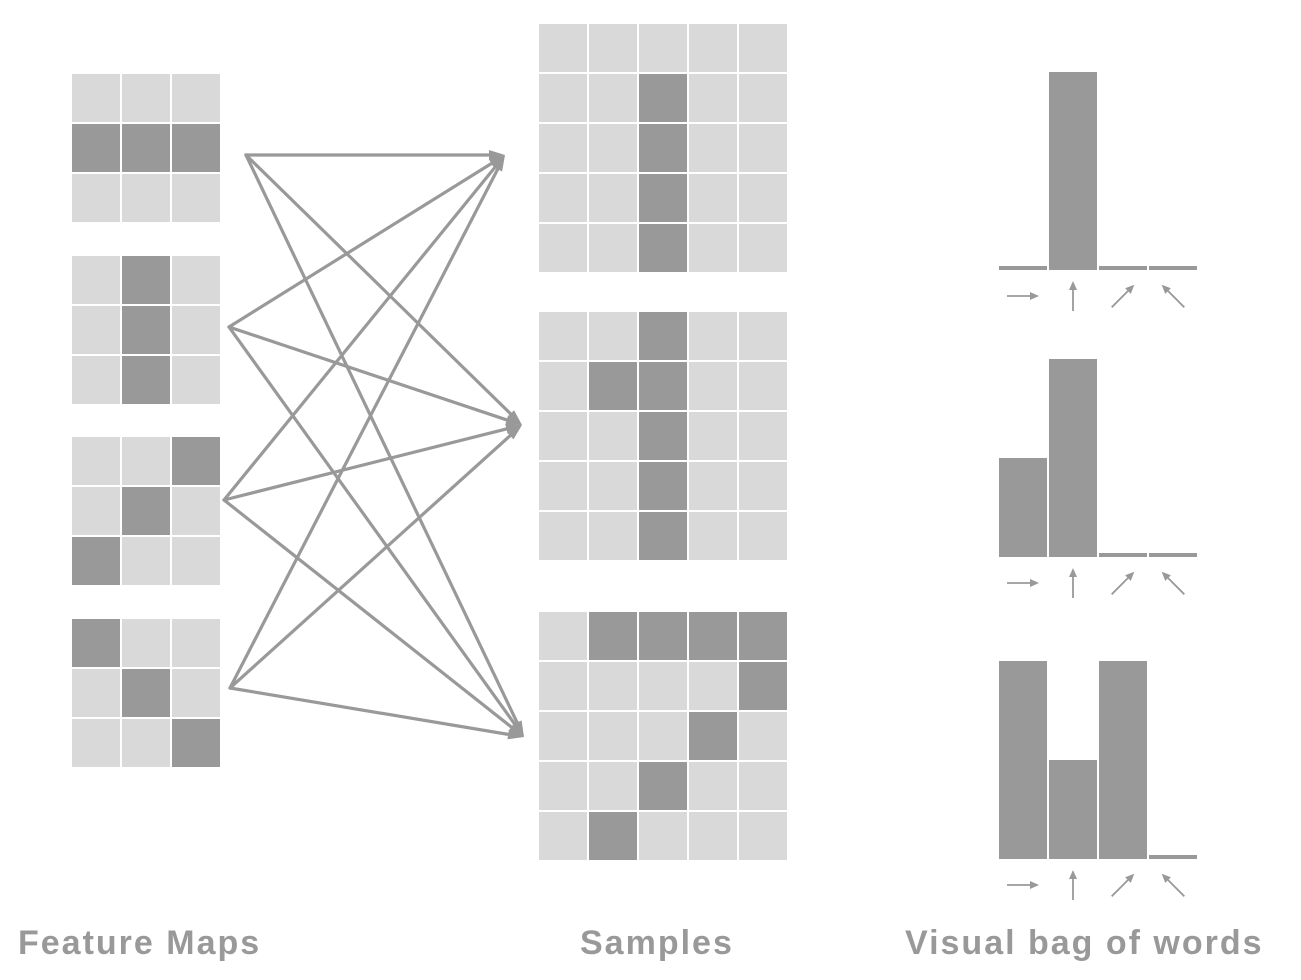 This screenshot has width=1301, height=980. What do you see at coordinates (146, 511) in the screenshot?
I see `feature-map-diagonal-up` at bounding box center [146, 511].